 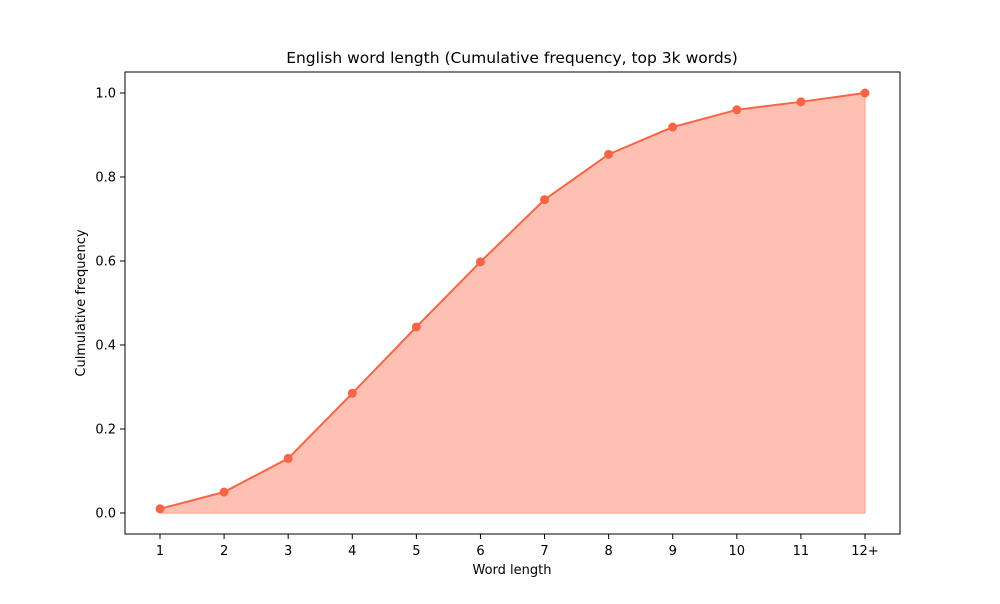 I want to click on y-tick-label: 1.0, so click(x=105, y=94).